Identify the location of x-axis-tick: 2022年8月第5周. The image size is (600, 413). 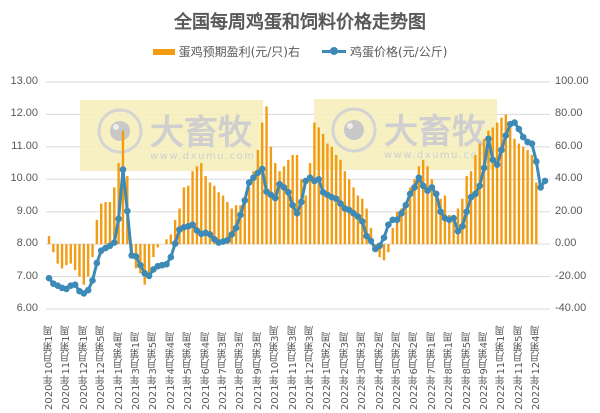
(467, 370).